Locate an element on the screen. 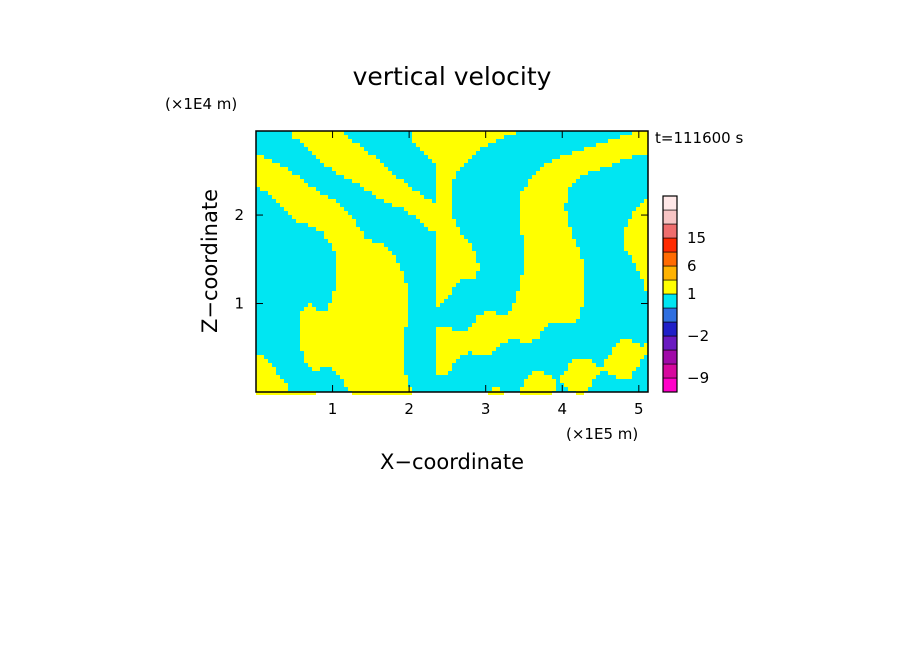 This screenshot has height=658, width=904. chart-title: vertical velocity is located at coordinates (452, 76).